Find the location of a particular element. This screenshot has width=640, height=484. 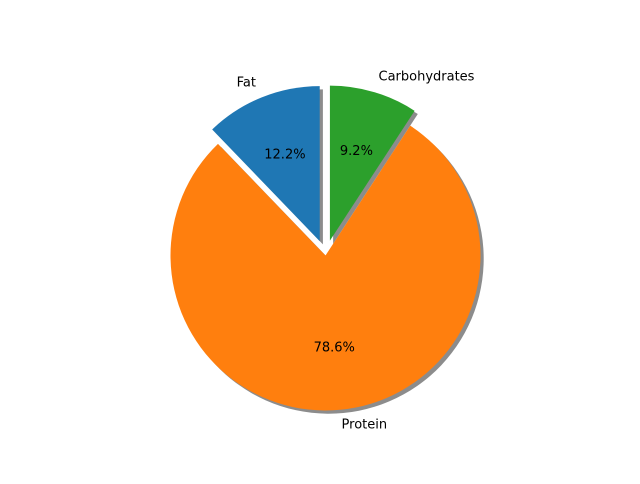

slice-label-carbohydrates: Carbohydrates is located at coordinates (427, 77).